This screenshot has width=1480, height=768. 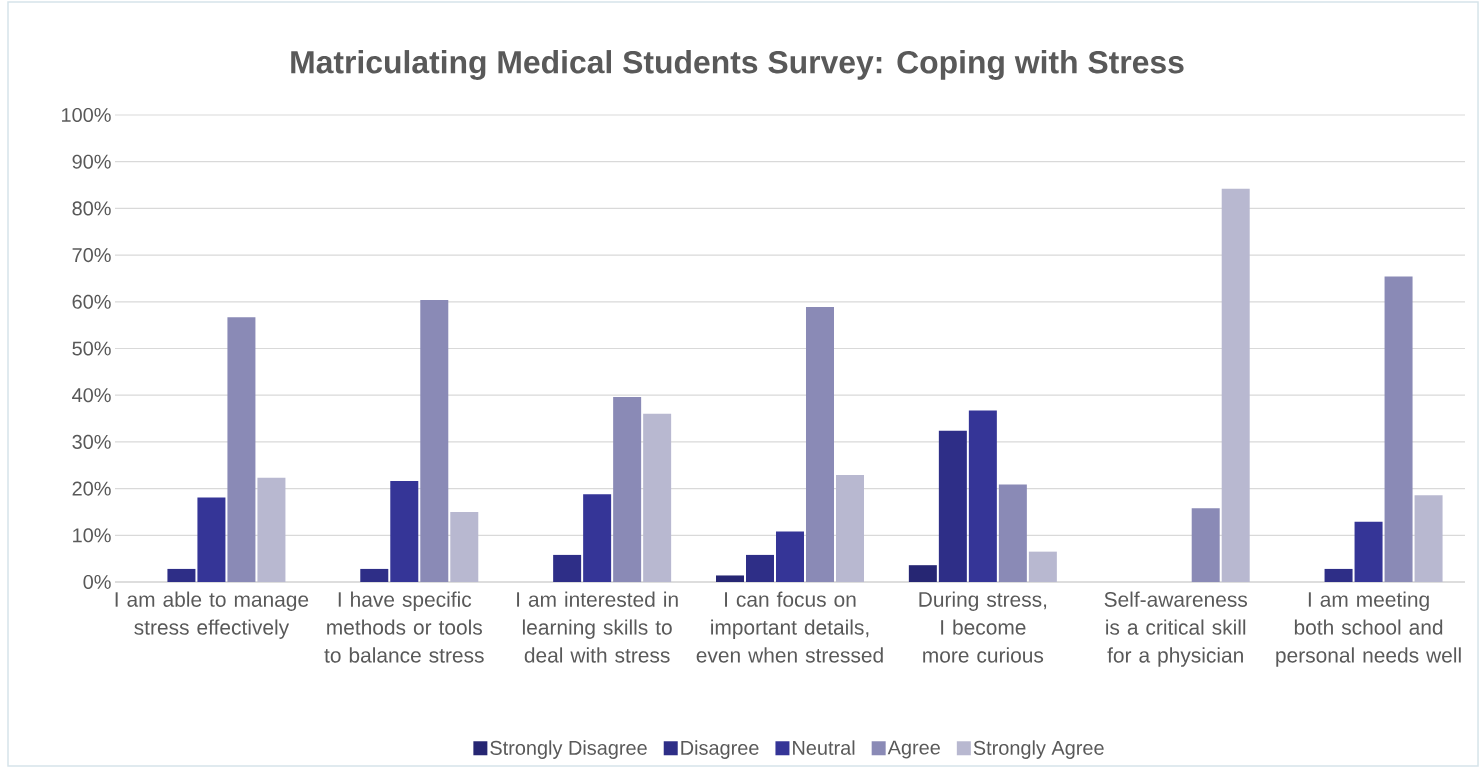 What do you see at coordinates (91, 441) in the screenshot?
I see `y-tick-label: 30%` at bounding box center [91, 441].